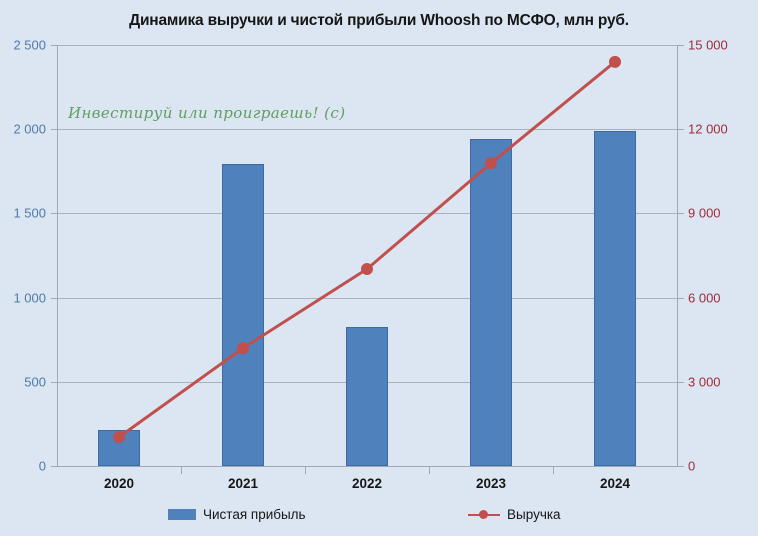 This screenshot has width=758, height=536. What do you see at coordinates (29, 298) in the screenshot?
I see `left-axis-label: 1 000` at bounding box center [29, 298].